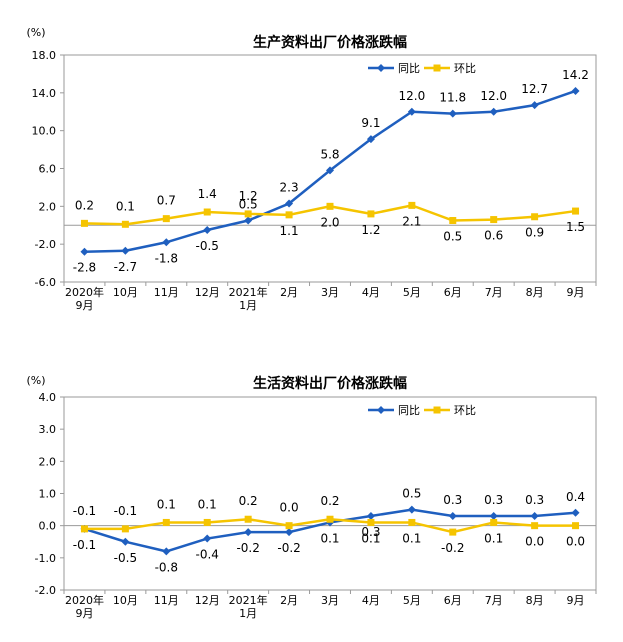 The height and width of the screenshot is (642, 623). Describe the element at coordinates (84, 268) in the screenshot. I see `data-label: -2.8` at that location.